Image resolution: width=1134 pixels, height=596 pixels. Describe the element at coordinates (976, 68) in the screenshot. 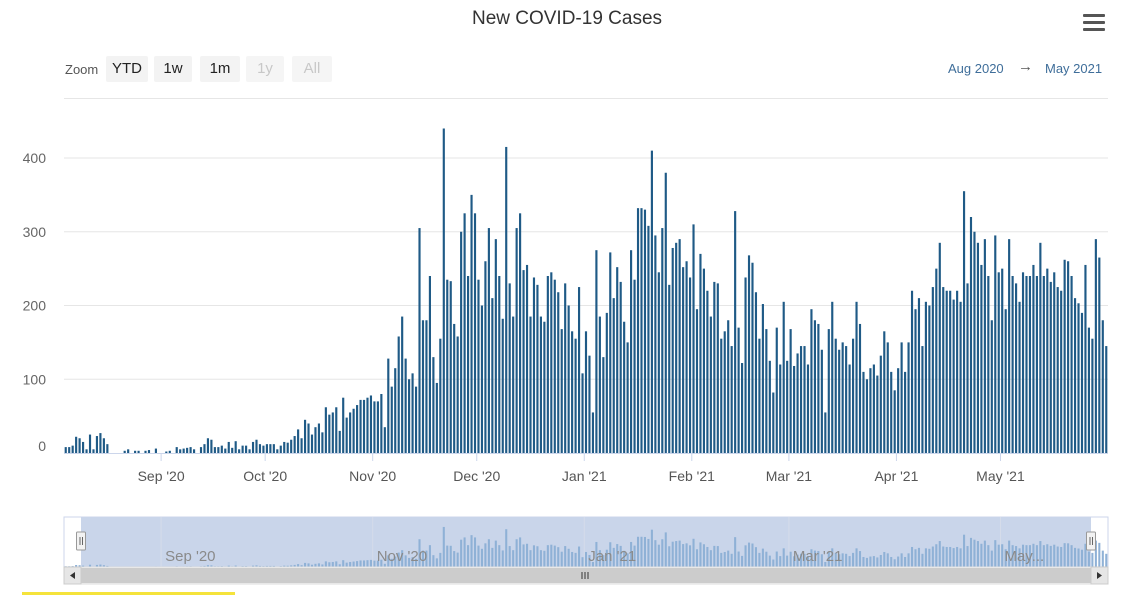

I see `range-from-input: Aug 2020` at that location.